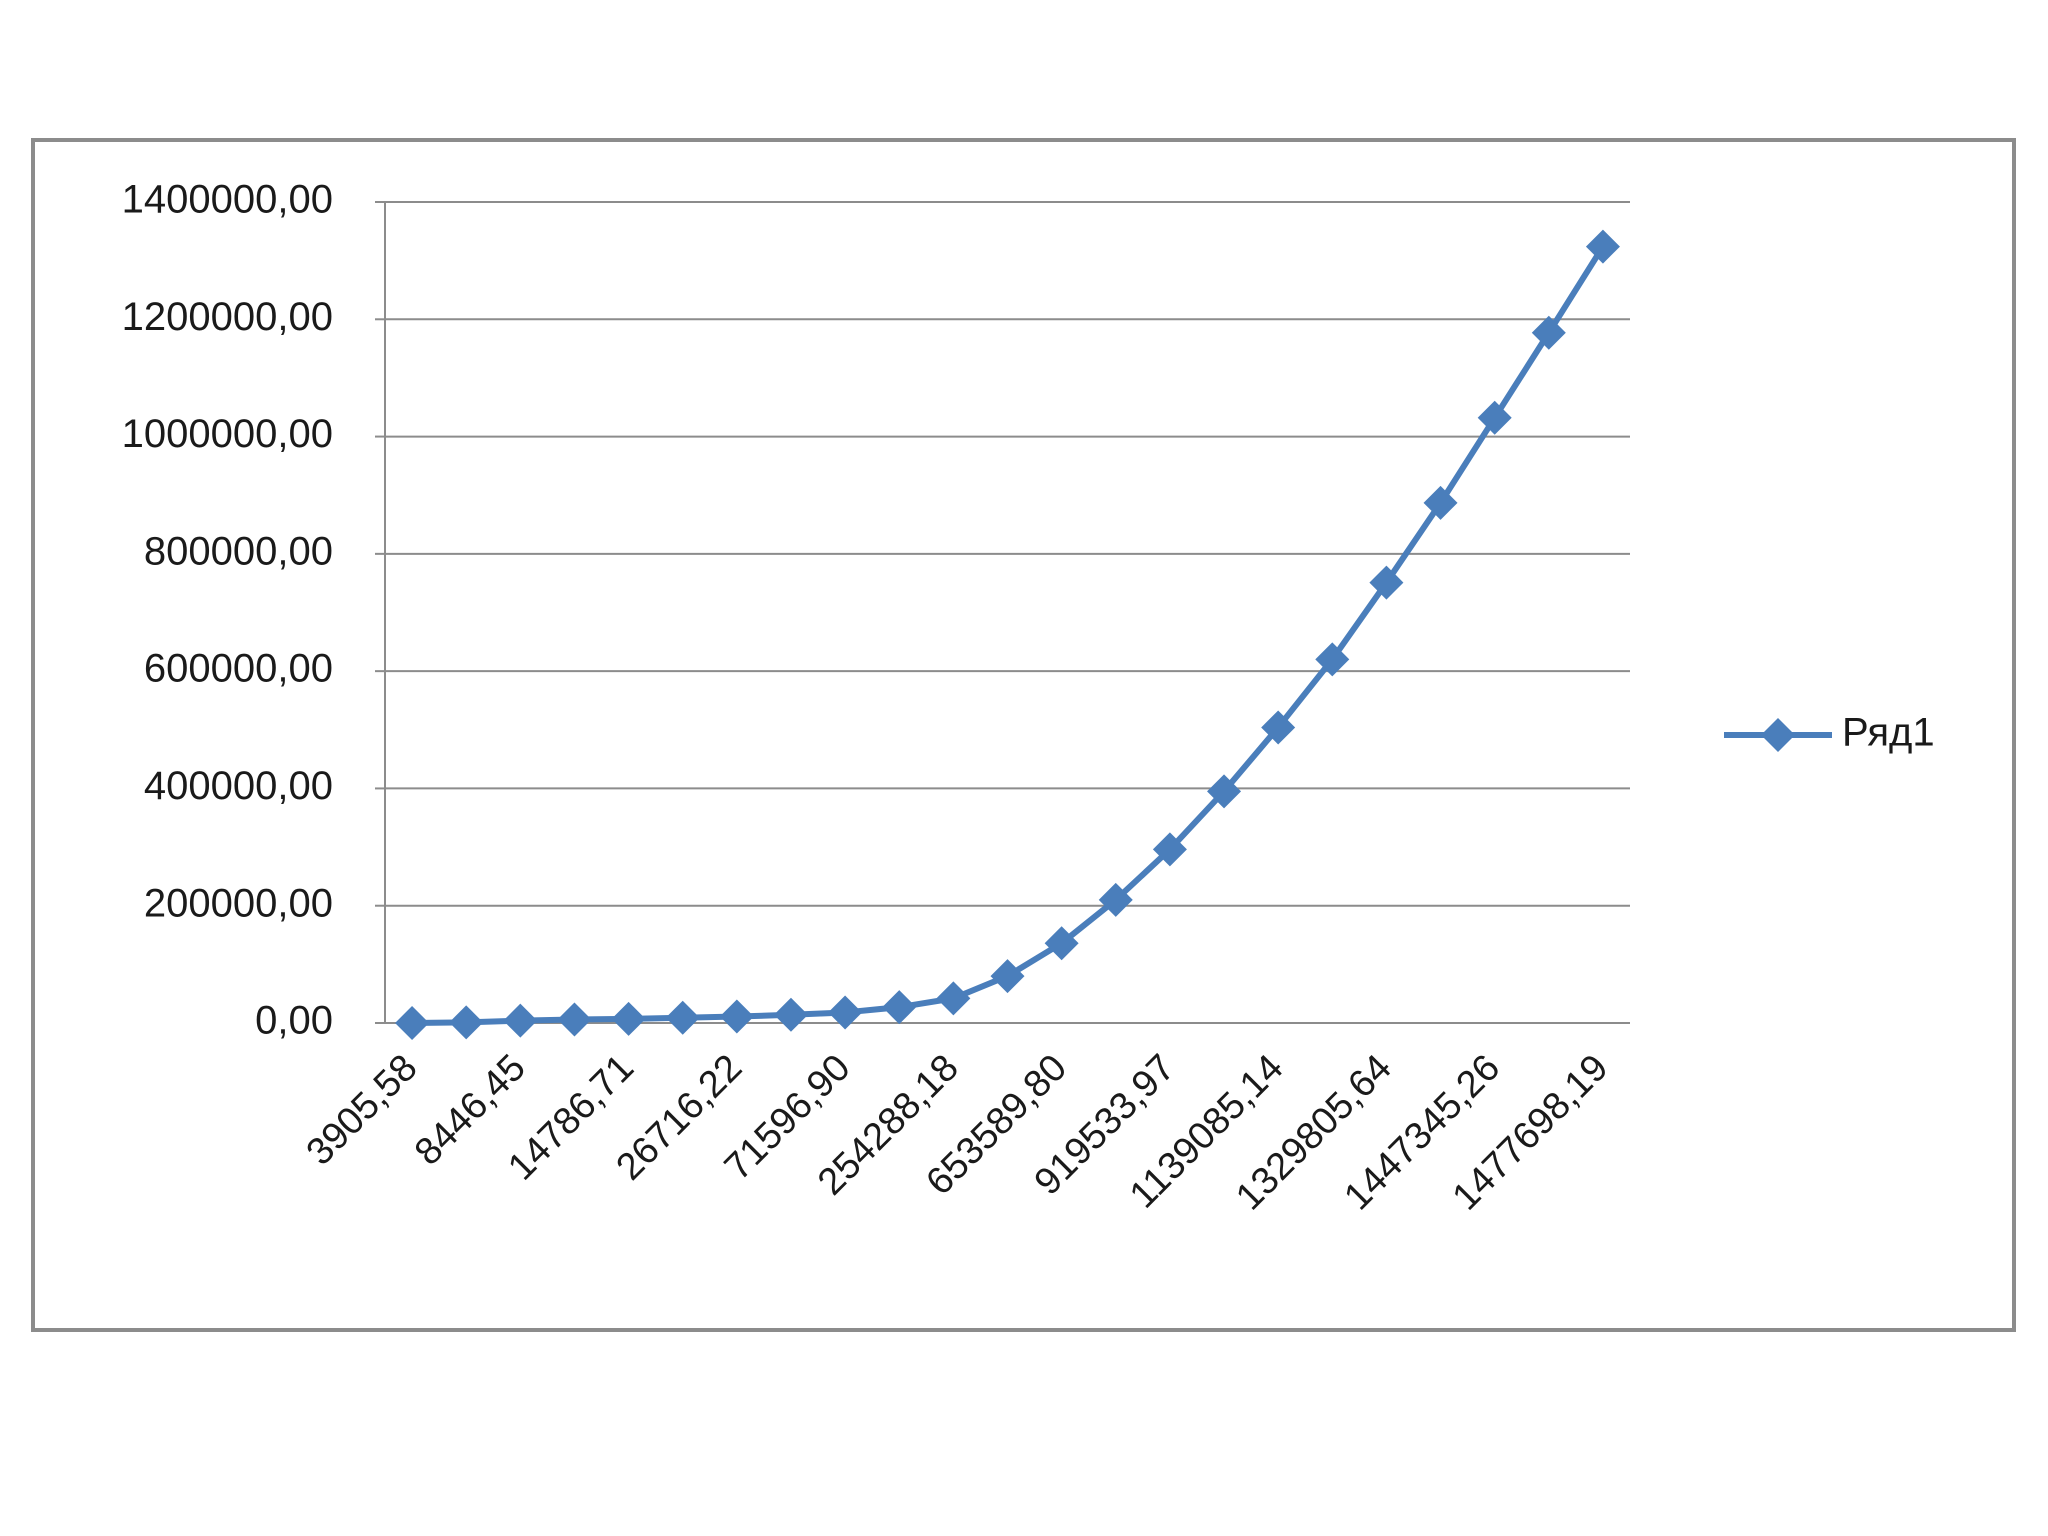 Image resolution: width=2048 pixels, height=1536 pixels. Describe the element at coordinates (238, 903) in the screenshot. I see `y-tick-label: 200000,00` at that location.